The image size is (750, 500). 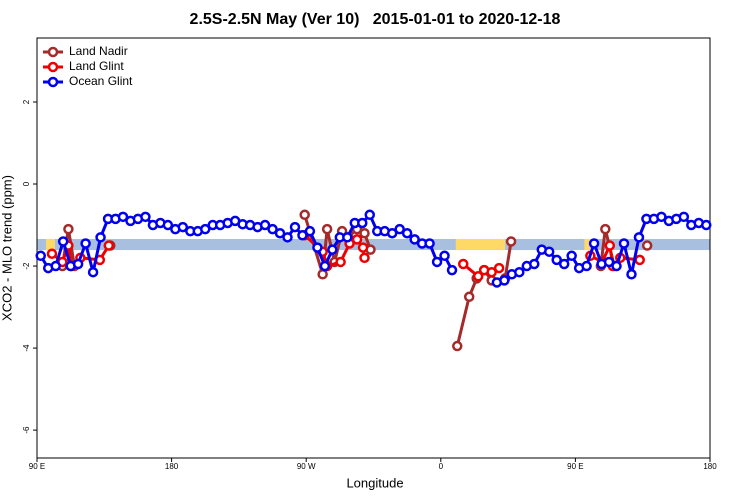 I want to click on legend-label: Land Glint, so click(x=96, y=66).